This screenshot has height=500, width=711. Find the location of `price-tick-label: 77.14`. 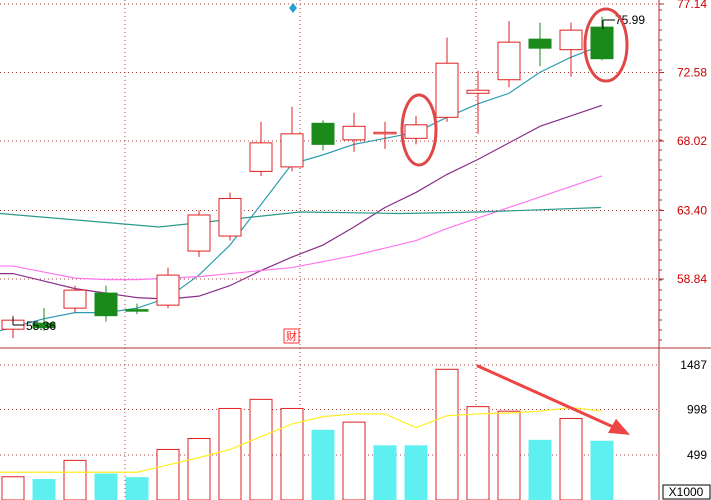

price-tick-label: 77.14 is located at coordinates (692, 5).